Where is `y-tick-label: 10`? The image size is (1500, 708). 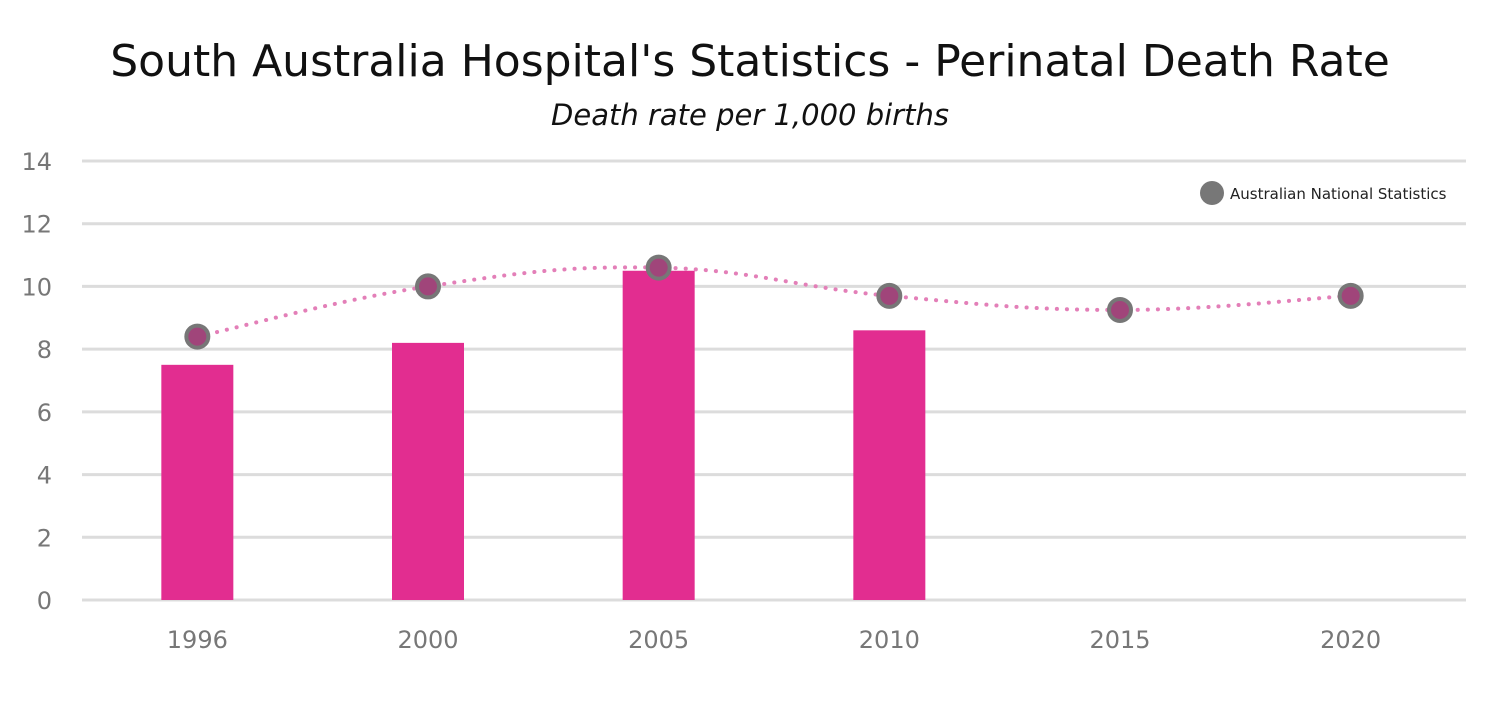 y-tick-label: 10 is located at coordinates (36, 287).